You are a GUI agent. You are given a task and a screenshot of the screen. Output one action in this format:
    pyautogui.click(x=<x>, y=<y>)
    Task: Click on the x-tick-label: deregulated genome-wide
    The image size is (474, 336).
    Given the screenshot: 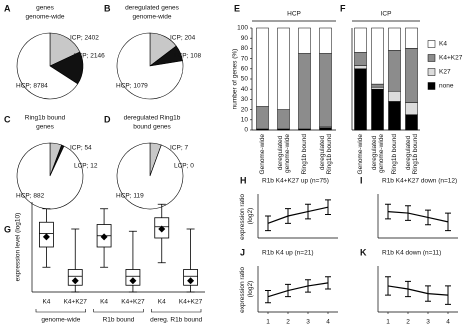 What is the action you would take?
    pyautogui.click(x=378, y=153)
    